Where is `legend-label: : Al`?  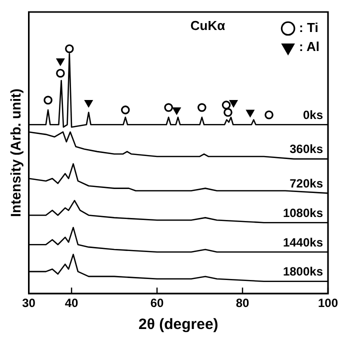
legend-label: : Al is located at coordinates (309, 46).